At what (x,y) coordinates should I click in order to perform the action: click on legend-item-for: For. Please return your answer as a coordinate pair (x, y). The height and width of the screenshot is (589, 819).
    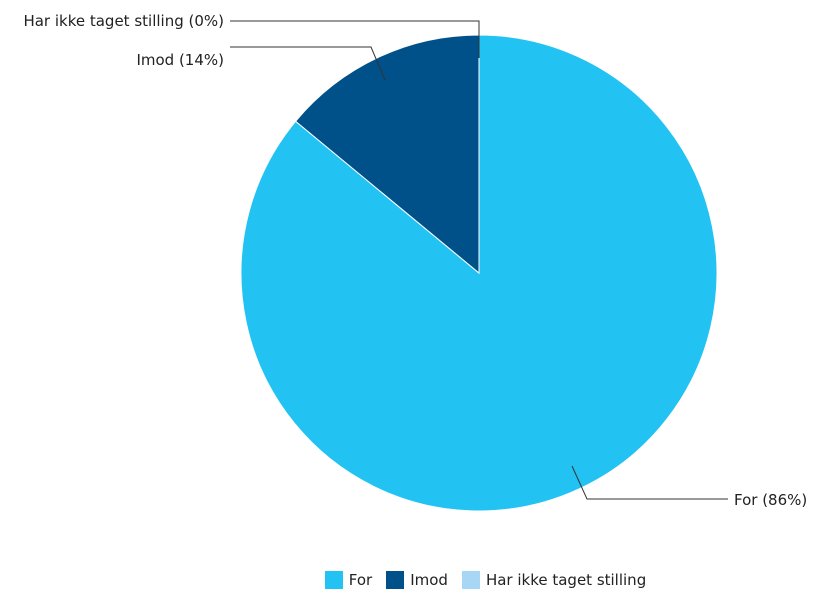
    Looking at the image, I should click on (348, 579).